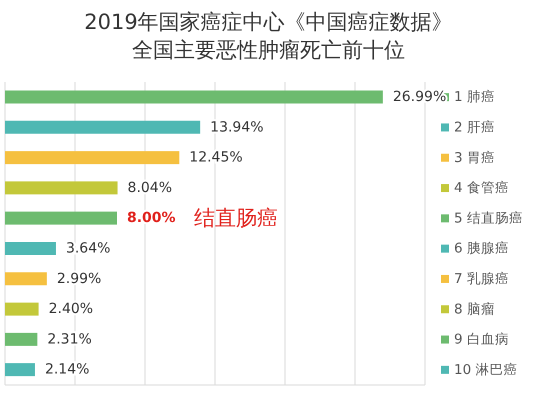 This screenshot has height=400, width=537. Describe the element at coordinates (88, 248) in the screenshot. I see `data-label: 3.64%` at that location.